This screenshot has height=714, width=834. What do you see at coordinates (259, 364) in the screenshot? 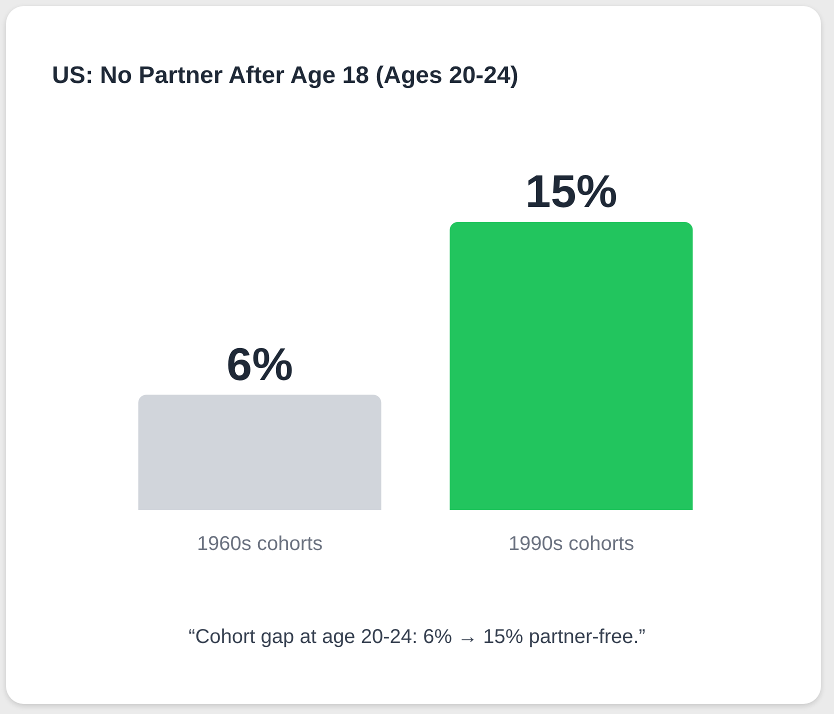
I see `data-label: 6%` at bounding box center [259, 364].